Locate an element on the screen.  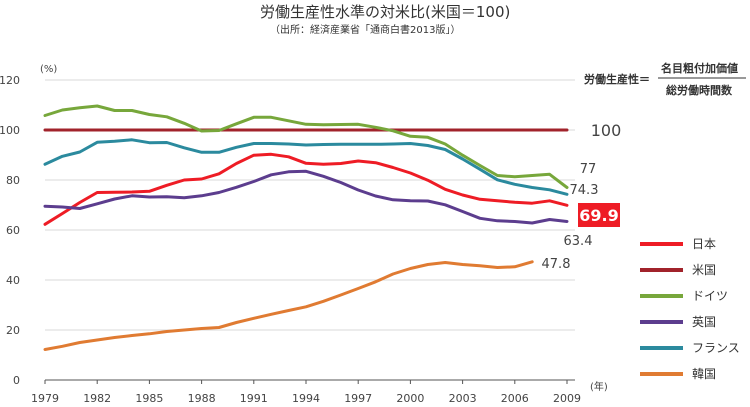
legend-label: 英国 is located at coordinates (704, 322).